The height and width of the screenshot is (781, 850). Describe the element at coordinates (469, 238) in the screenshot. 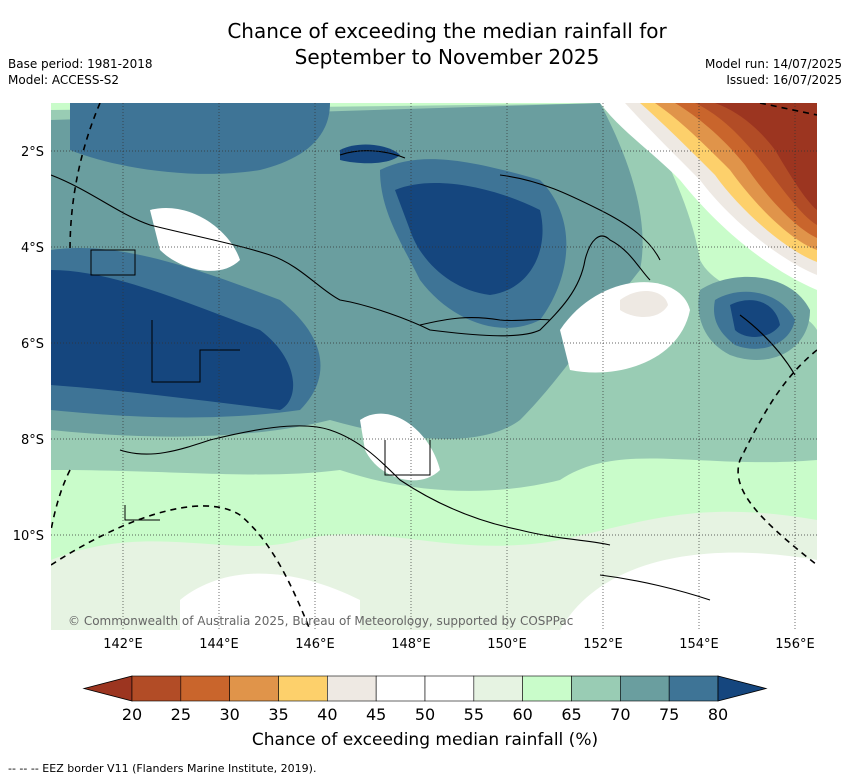

I see `band-80-center` at that location.